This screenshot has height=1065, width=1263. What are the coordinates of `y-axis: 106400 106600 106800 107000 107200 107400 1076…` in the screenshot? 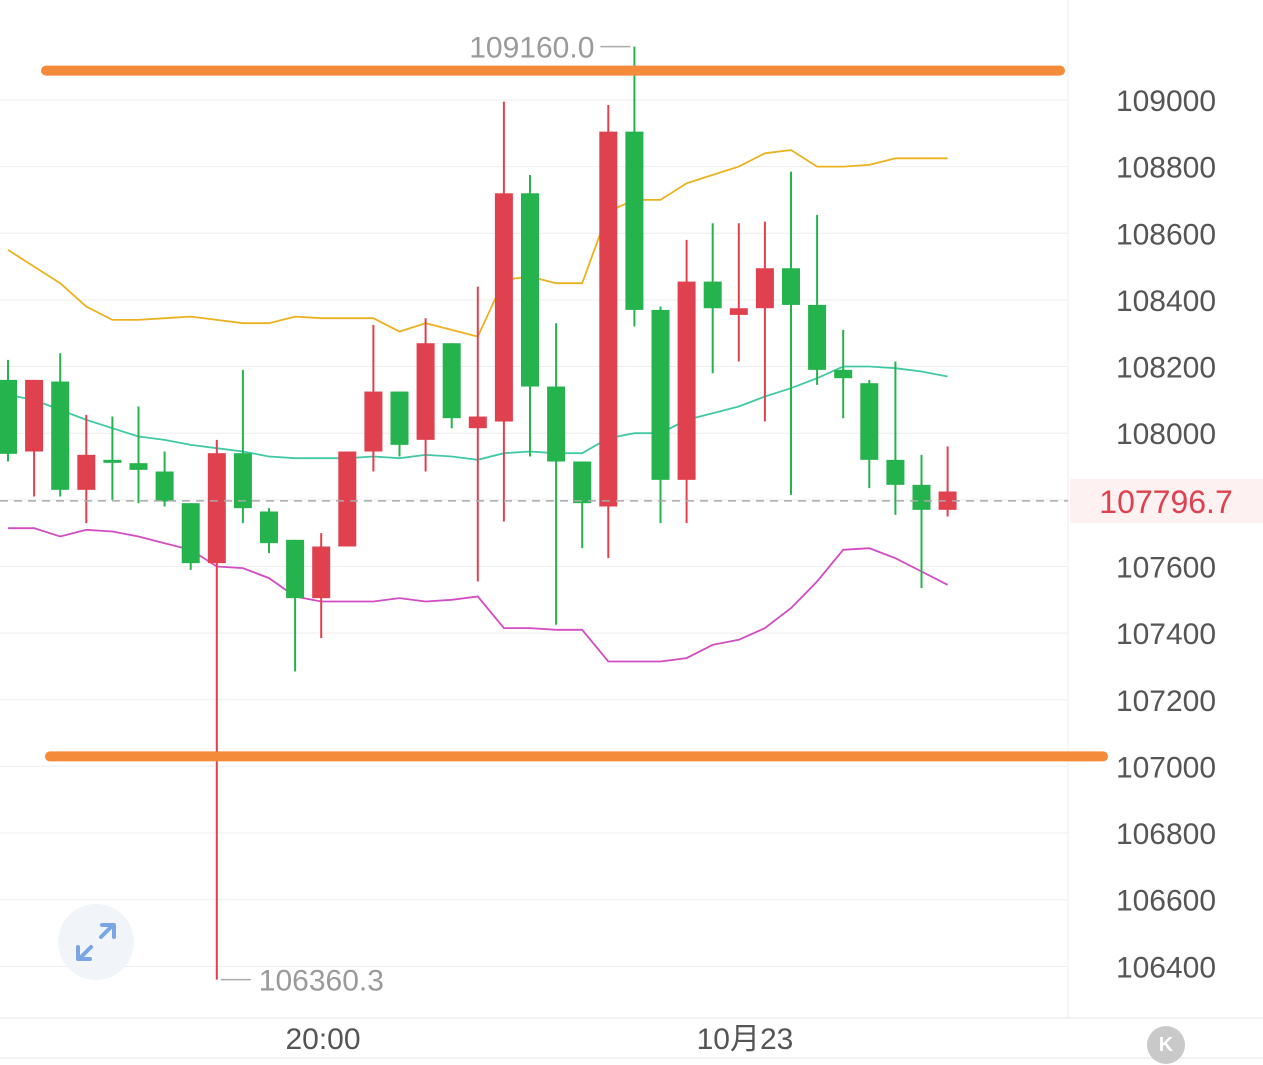 It's located at (1166, 534).